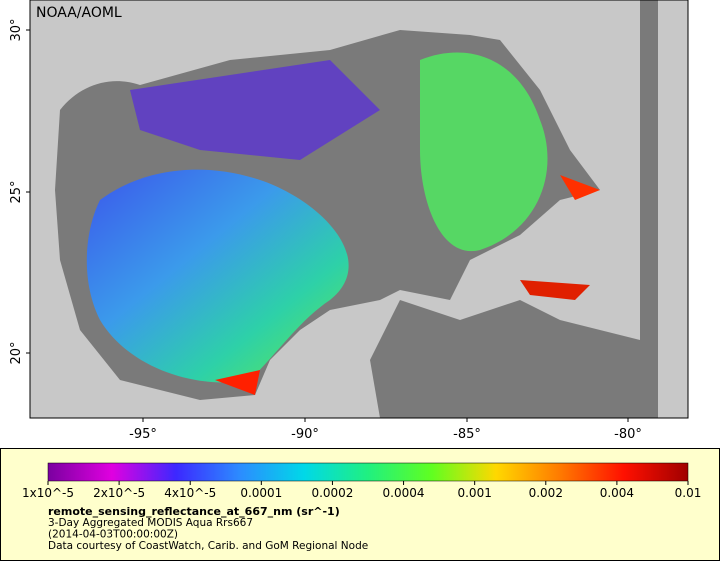 The height and width of the screenshot is (561, 720). Describe the element at coordinates (688, 493) in the screenshot. I see `colorbar-label: 0.01` at that location.